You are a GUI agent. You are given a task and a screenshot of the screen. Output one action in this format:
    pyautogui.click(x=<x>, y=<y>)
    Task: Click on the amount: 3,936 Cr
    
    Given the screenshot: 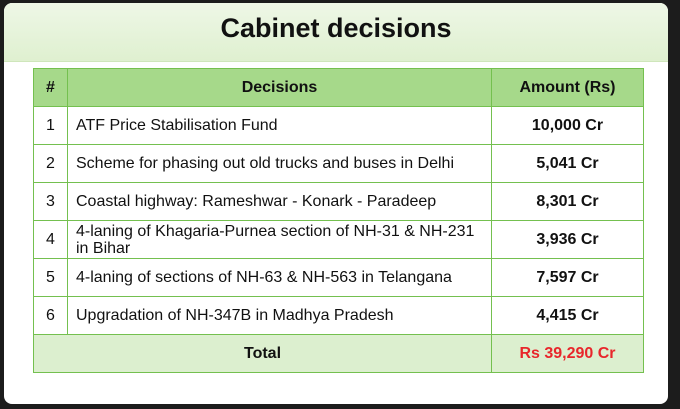 What is the action you would take?
    pyautogui.click(x=567, y=239)
    